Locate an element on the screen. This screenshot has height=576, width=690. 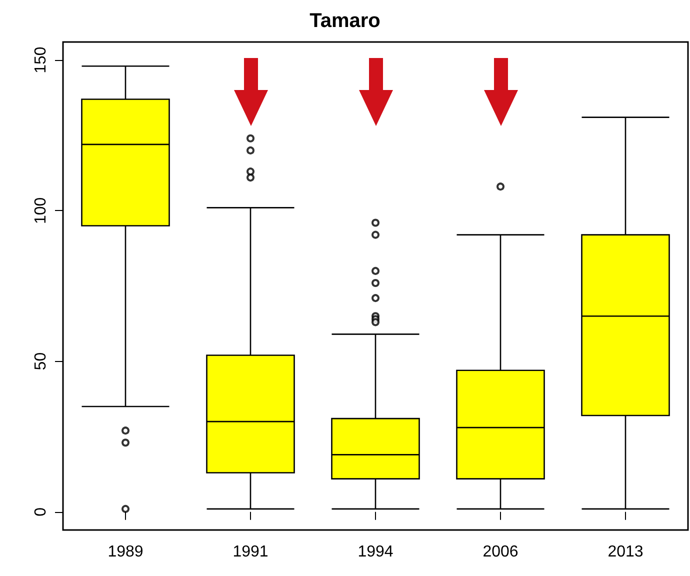
y-tick-label: 100 is located at coordinates (41, 210).